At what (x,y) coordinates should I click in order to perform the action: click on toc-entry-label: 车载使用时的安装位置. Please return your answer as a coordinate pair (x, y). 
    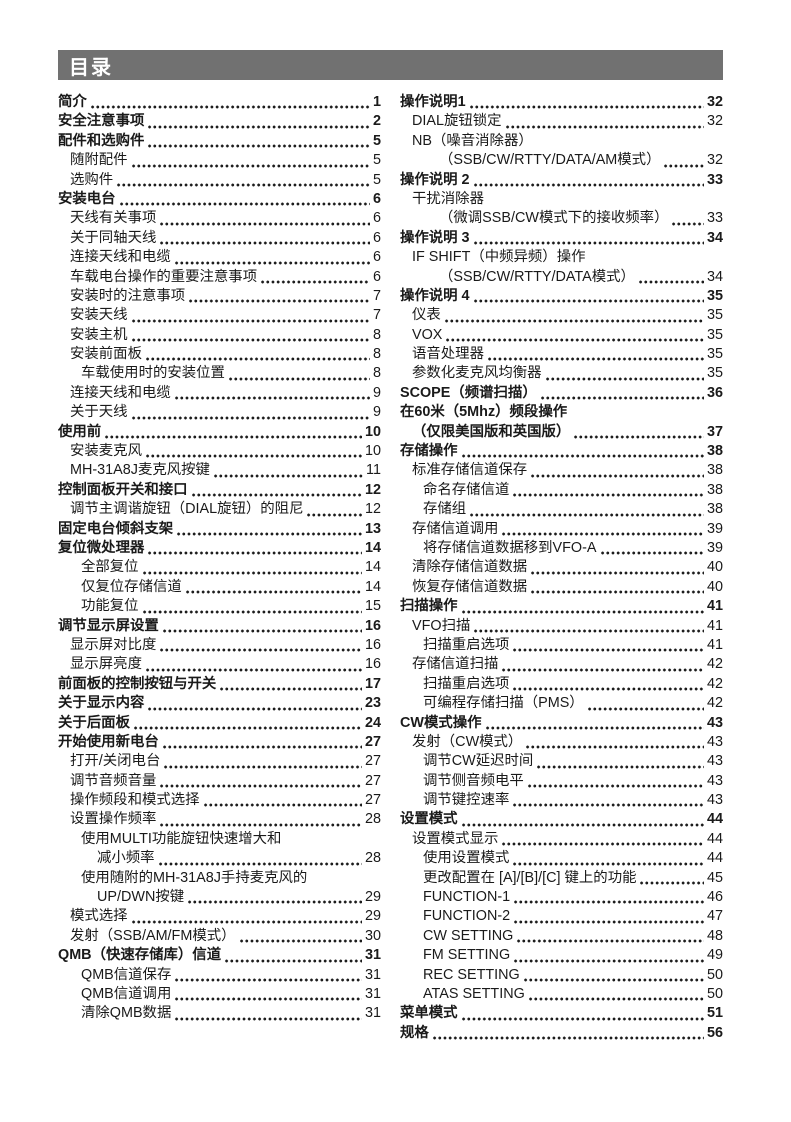
    Looking at the image, I should click on (153, 373).